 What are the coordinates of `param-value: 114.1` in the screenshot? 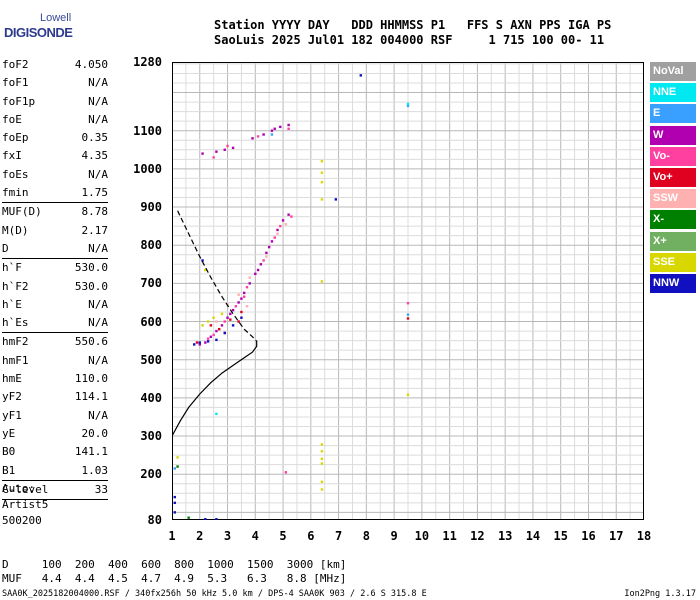 It's located at (91, 397).